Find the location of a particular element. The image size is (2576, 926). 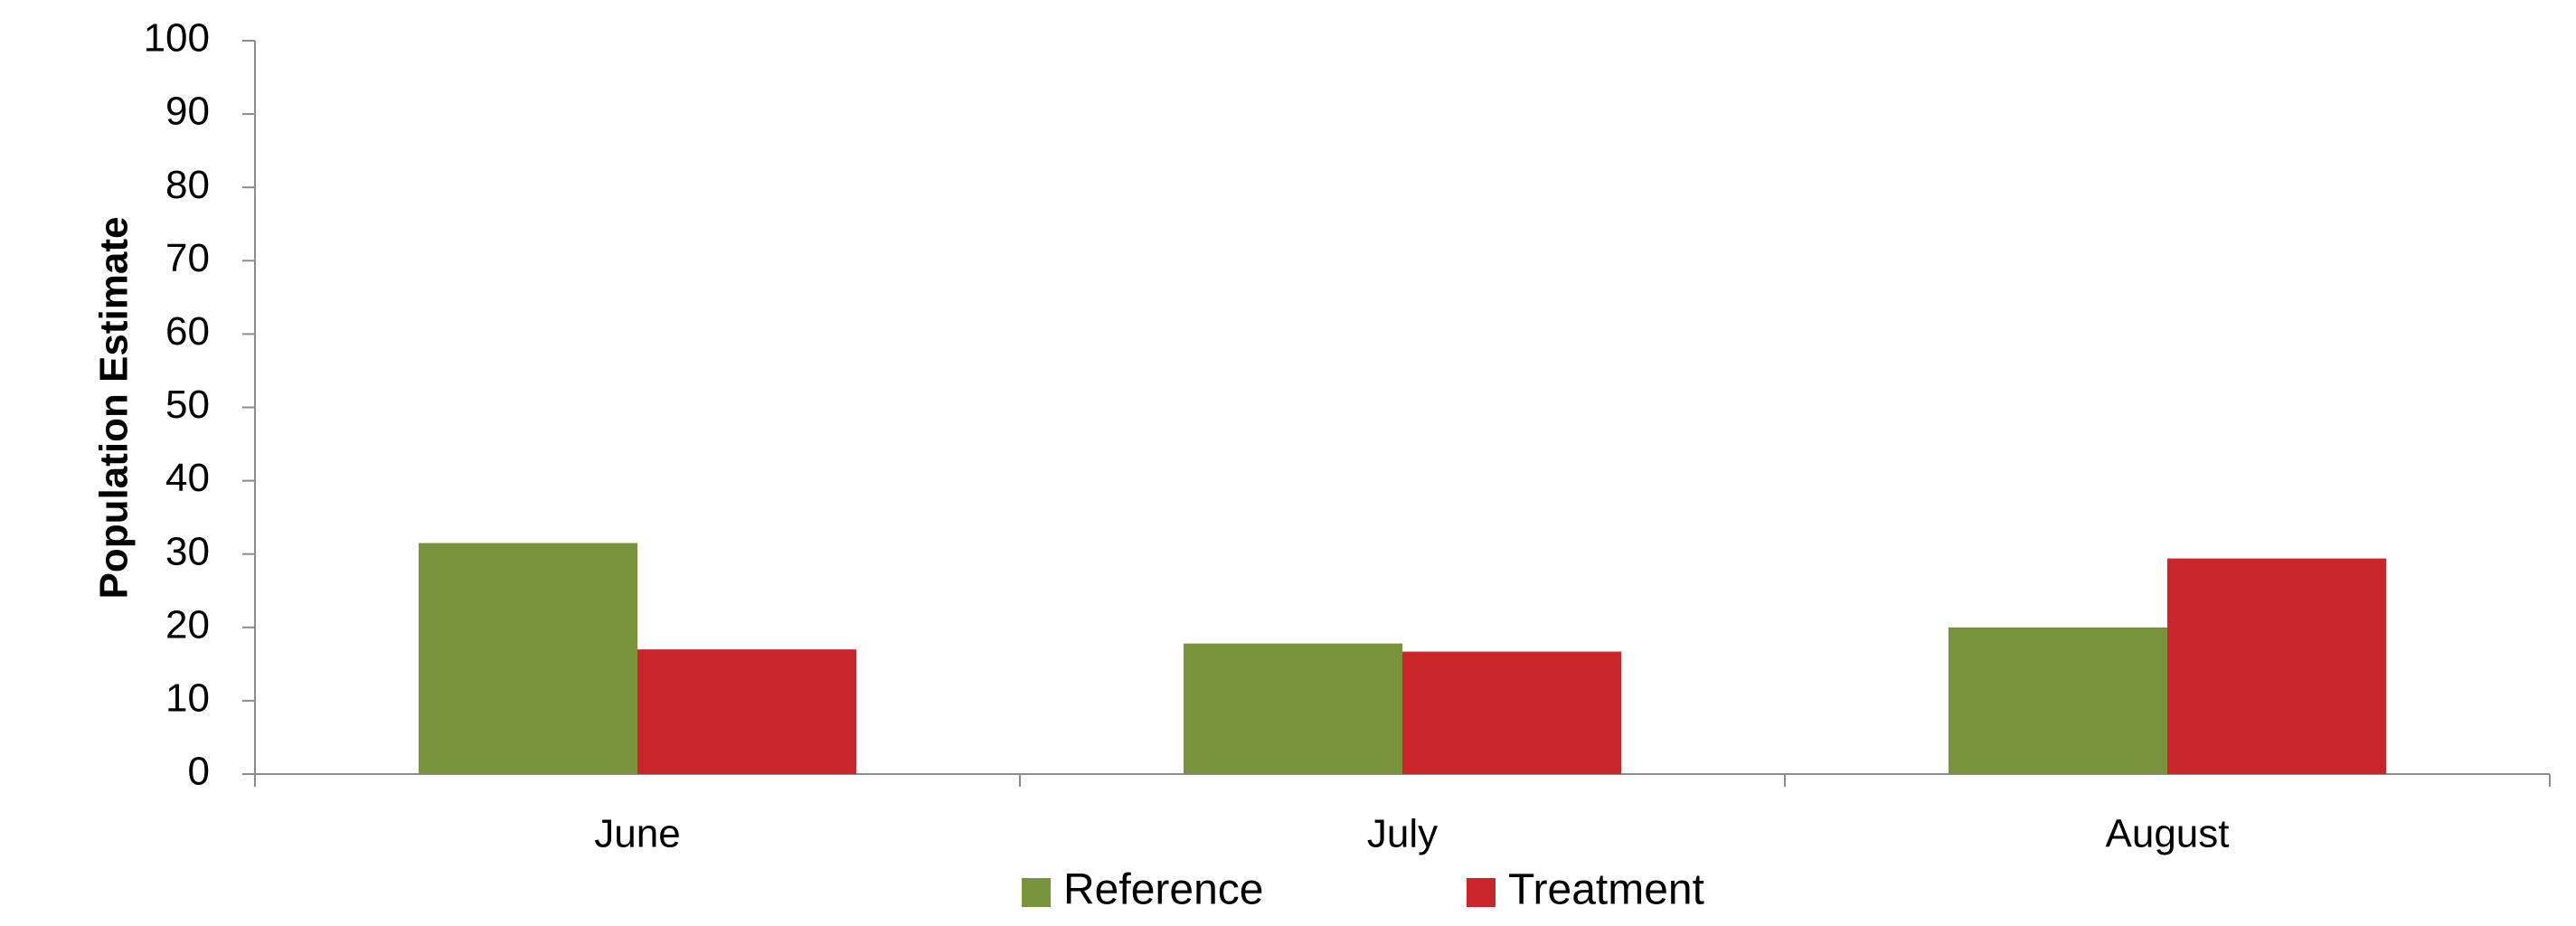

y-tick-label: 60 is located at coordinates (187, 331).